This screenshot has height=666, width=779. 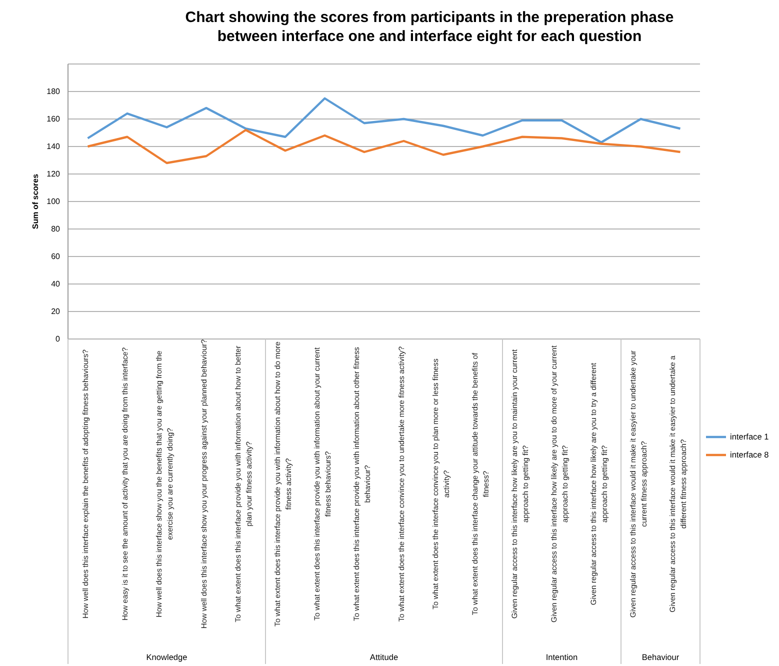 What do you see at coordinates (562, 657) in the screenshot?
I see `text: Intention` at bounding box center [562, 657].